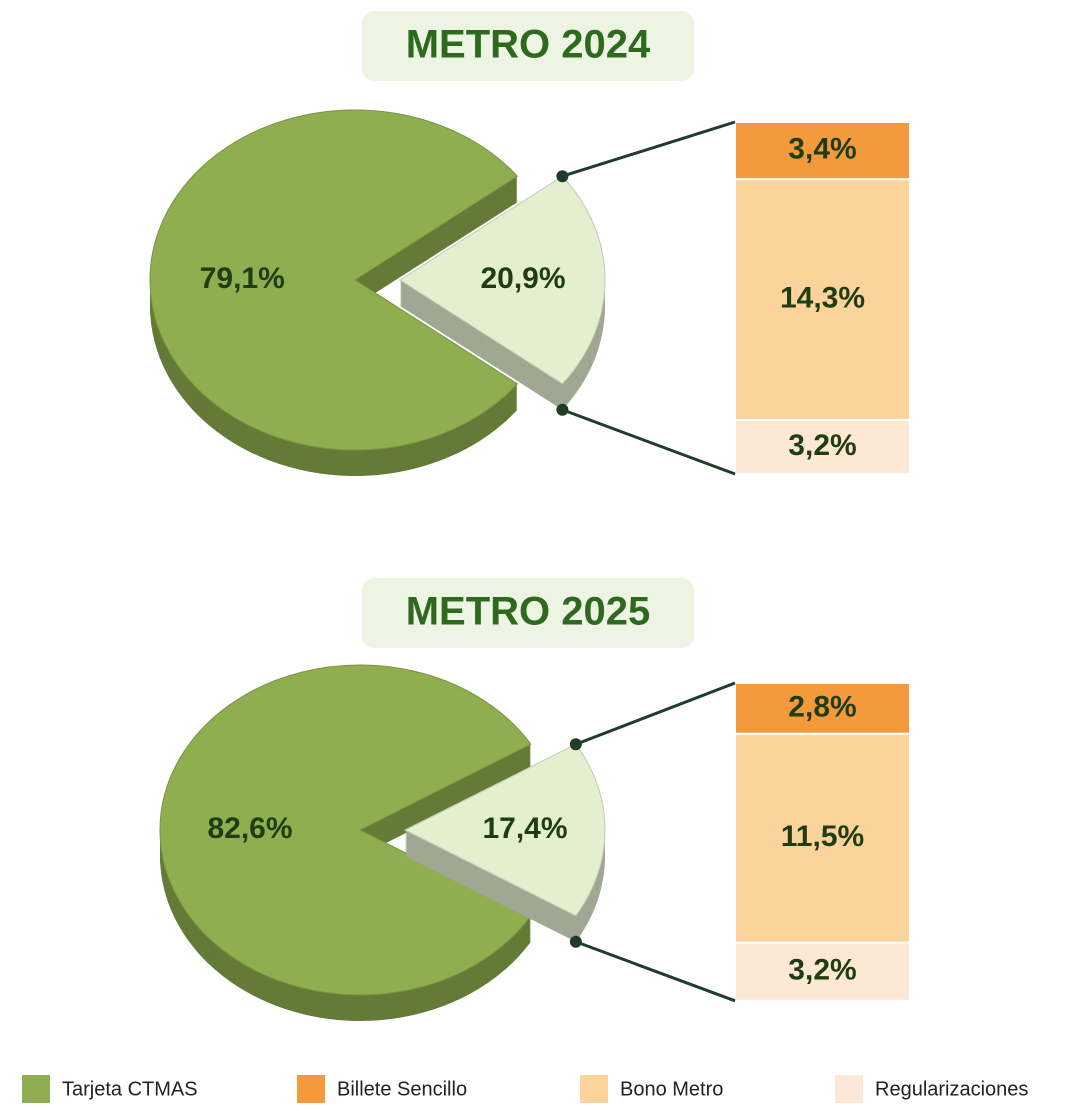 The height and width of the screenshot is (1111, 1065). Describe the element at coordinates (522, 278) in the screenshot. I see `pie-label: 20,9%` at that location.